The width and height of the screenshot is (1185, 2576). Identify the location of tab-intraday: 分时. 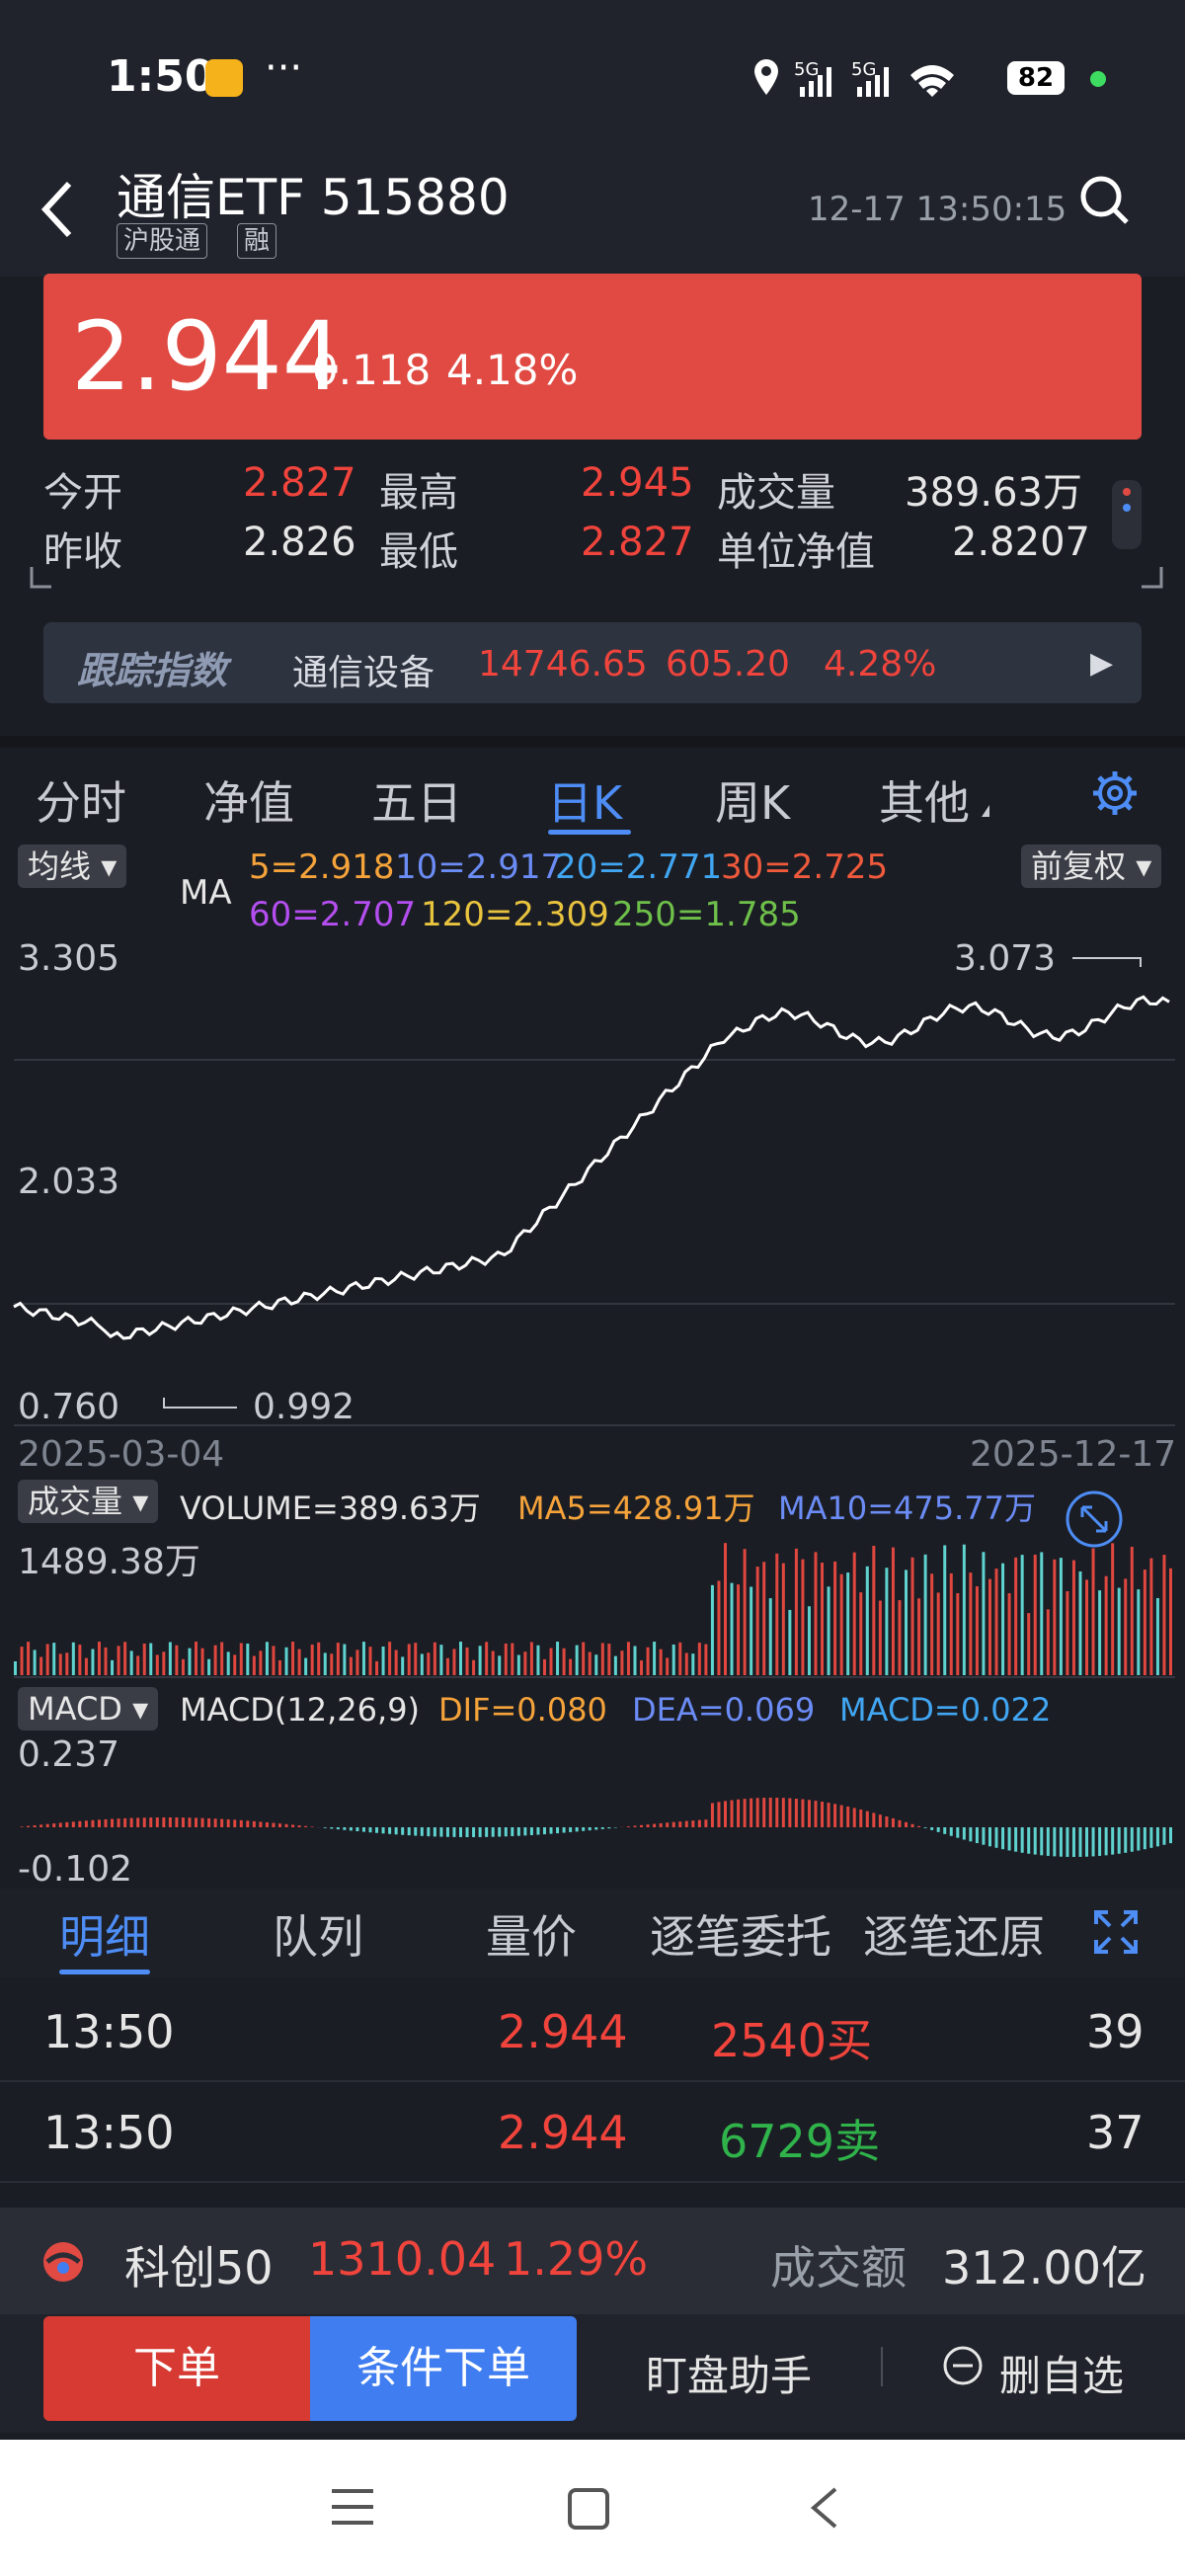
(81, 803).